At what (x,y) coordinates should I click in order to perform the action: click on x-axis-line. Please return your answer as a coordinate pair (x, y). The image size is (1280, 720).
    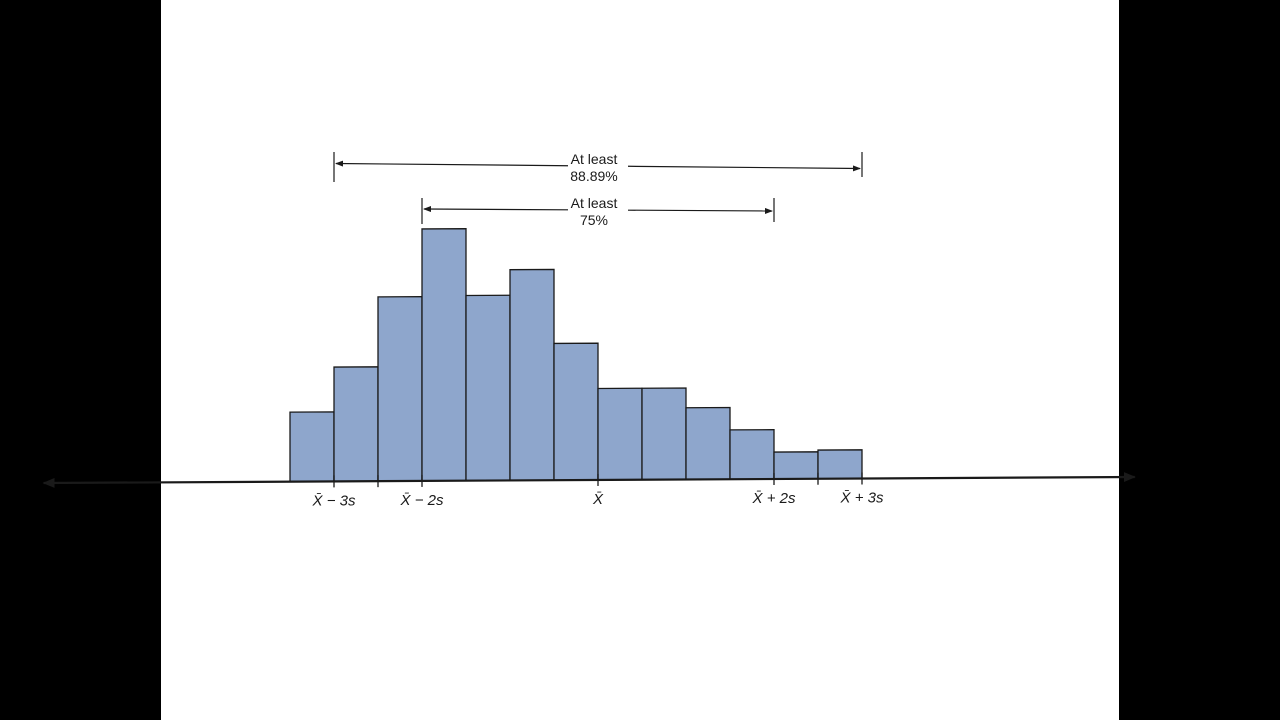
    Looking at the image, I should click on (589, 480).